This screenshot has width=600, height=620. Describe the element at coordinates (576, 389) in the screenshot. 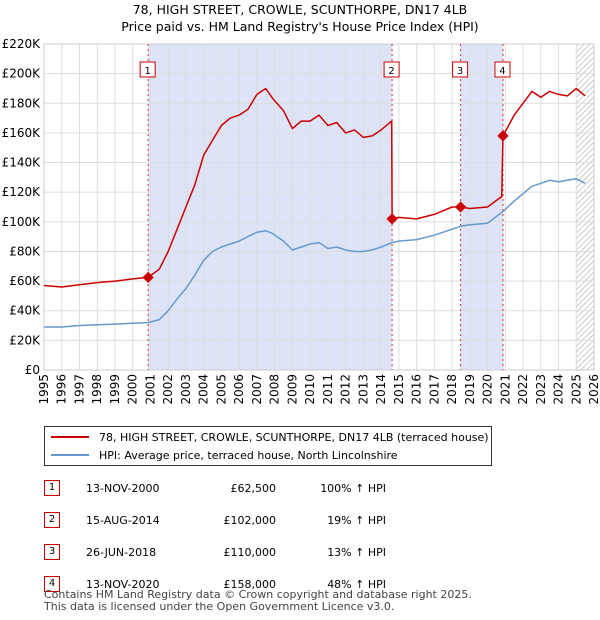

I see `x-tick-label: 2025` at that location.